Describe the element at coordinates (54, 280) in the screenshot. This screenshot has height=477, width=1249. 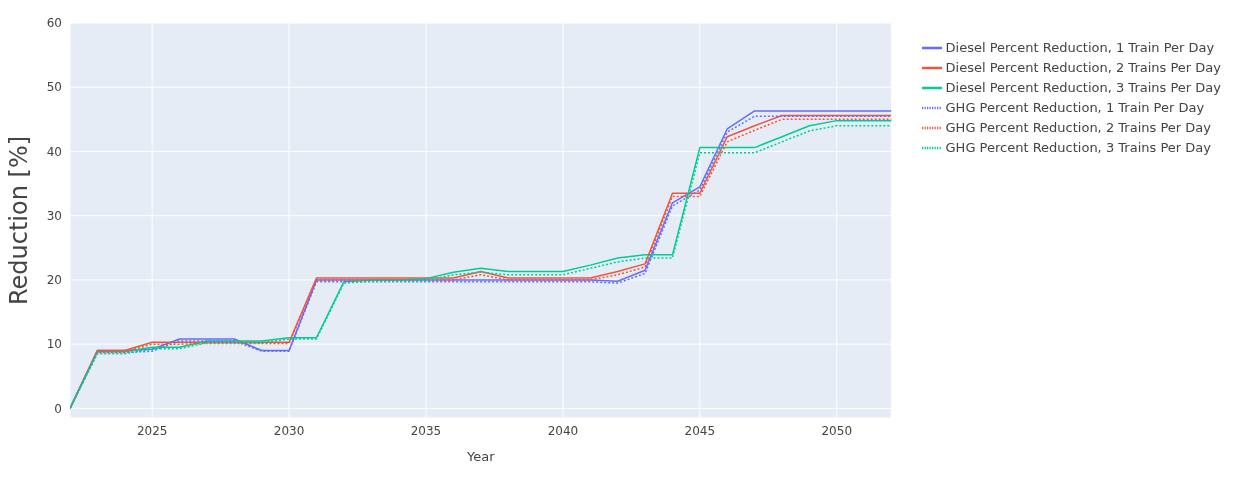
I see `y-tick-label: 20` at that location.